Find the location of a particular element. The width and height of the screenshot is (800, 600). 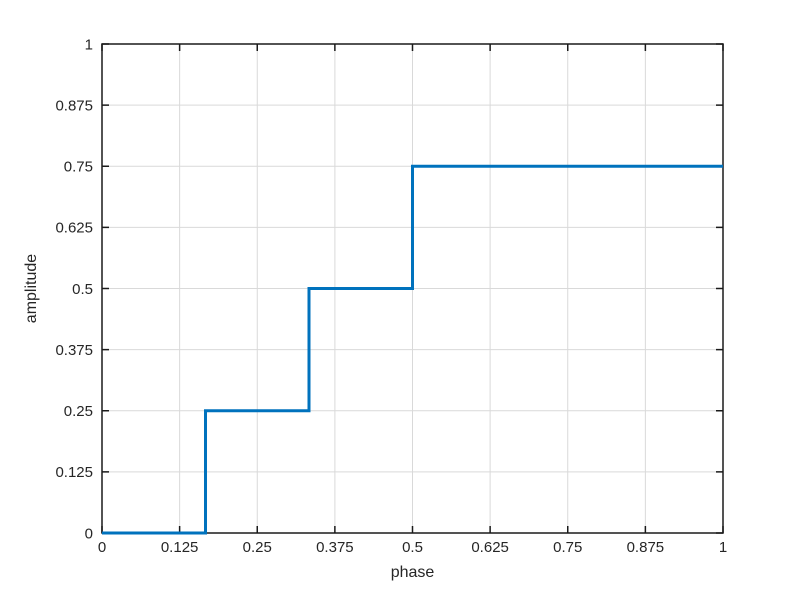

x-tick-label: 1 is located at coordinates (723, 547).